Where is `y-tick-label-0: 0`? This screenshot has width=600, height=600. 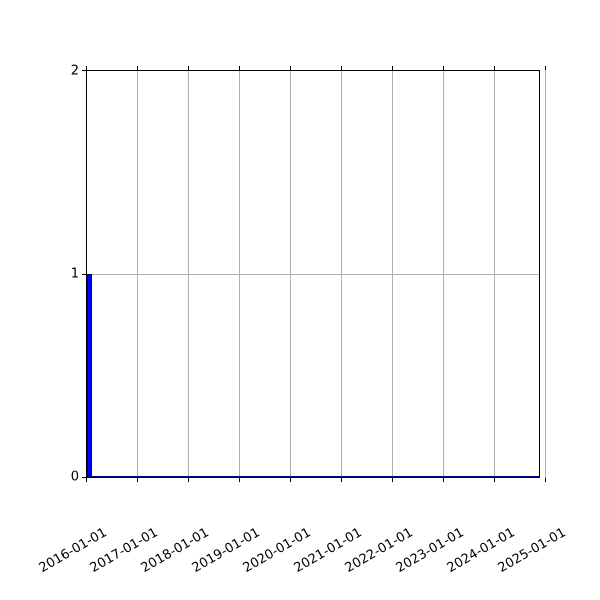
y-tick-label-0: 0 is located at coordinates (74, 477).